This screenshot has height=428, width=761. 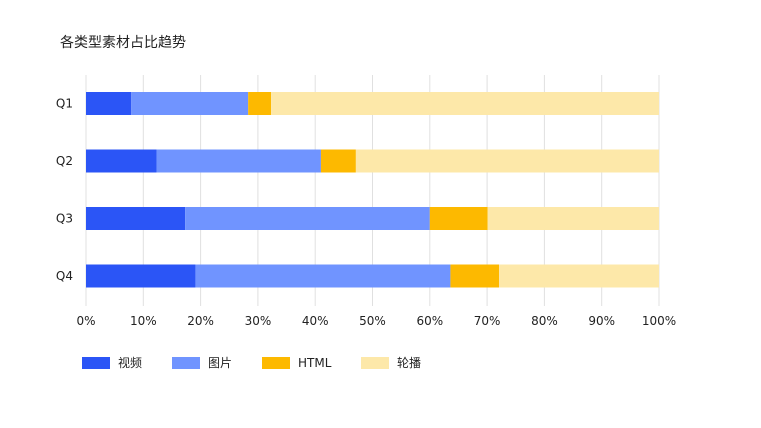 What do you see at coordinates (487, 321) in the screenshot?
I see `x-tick-label: 70%` at bounding box center [487, 321].